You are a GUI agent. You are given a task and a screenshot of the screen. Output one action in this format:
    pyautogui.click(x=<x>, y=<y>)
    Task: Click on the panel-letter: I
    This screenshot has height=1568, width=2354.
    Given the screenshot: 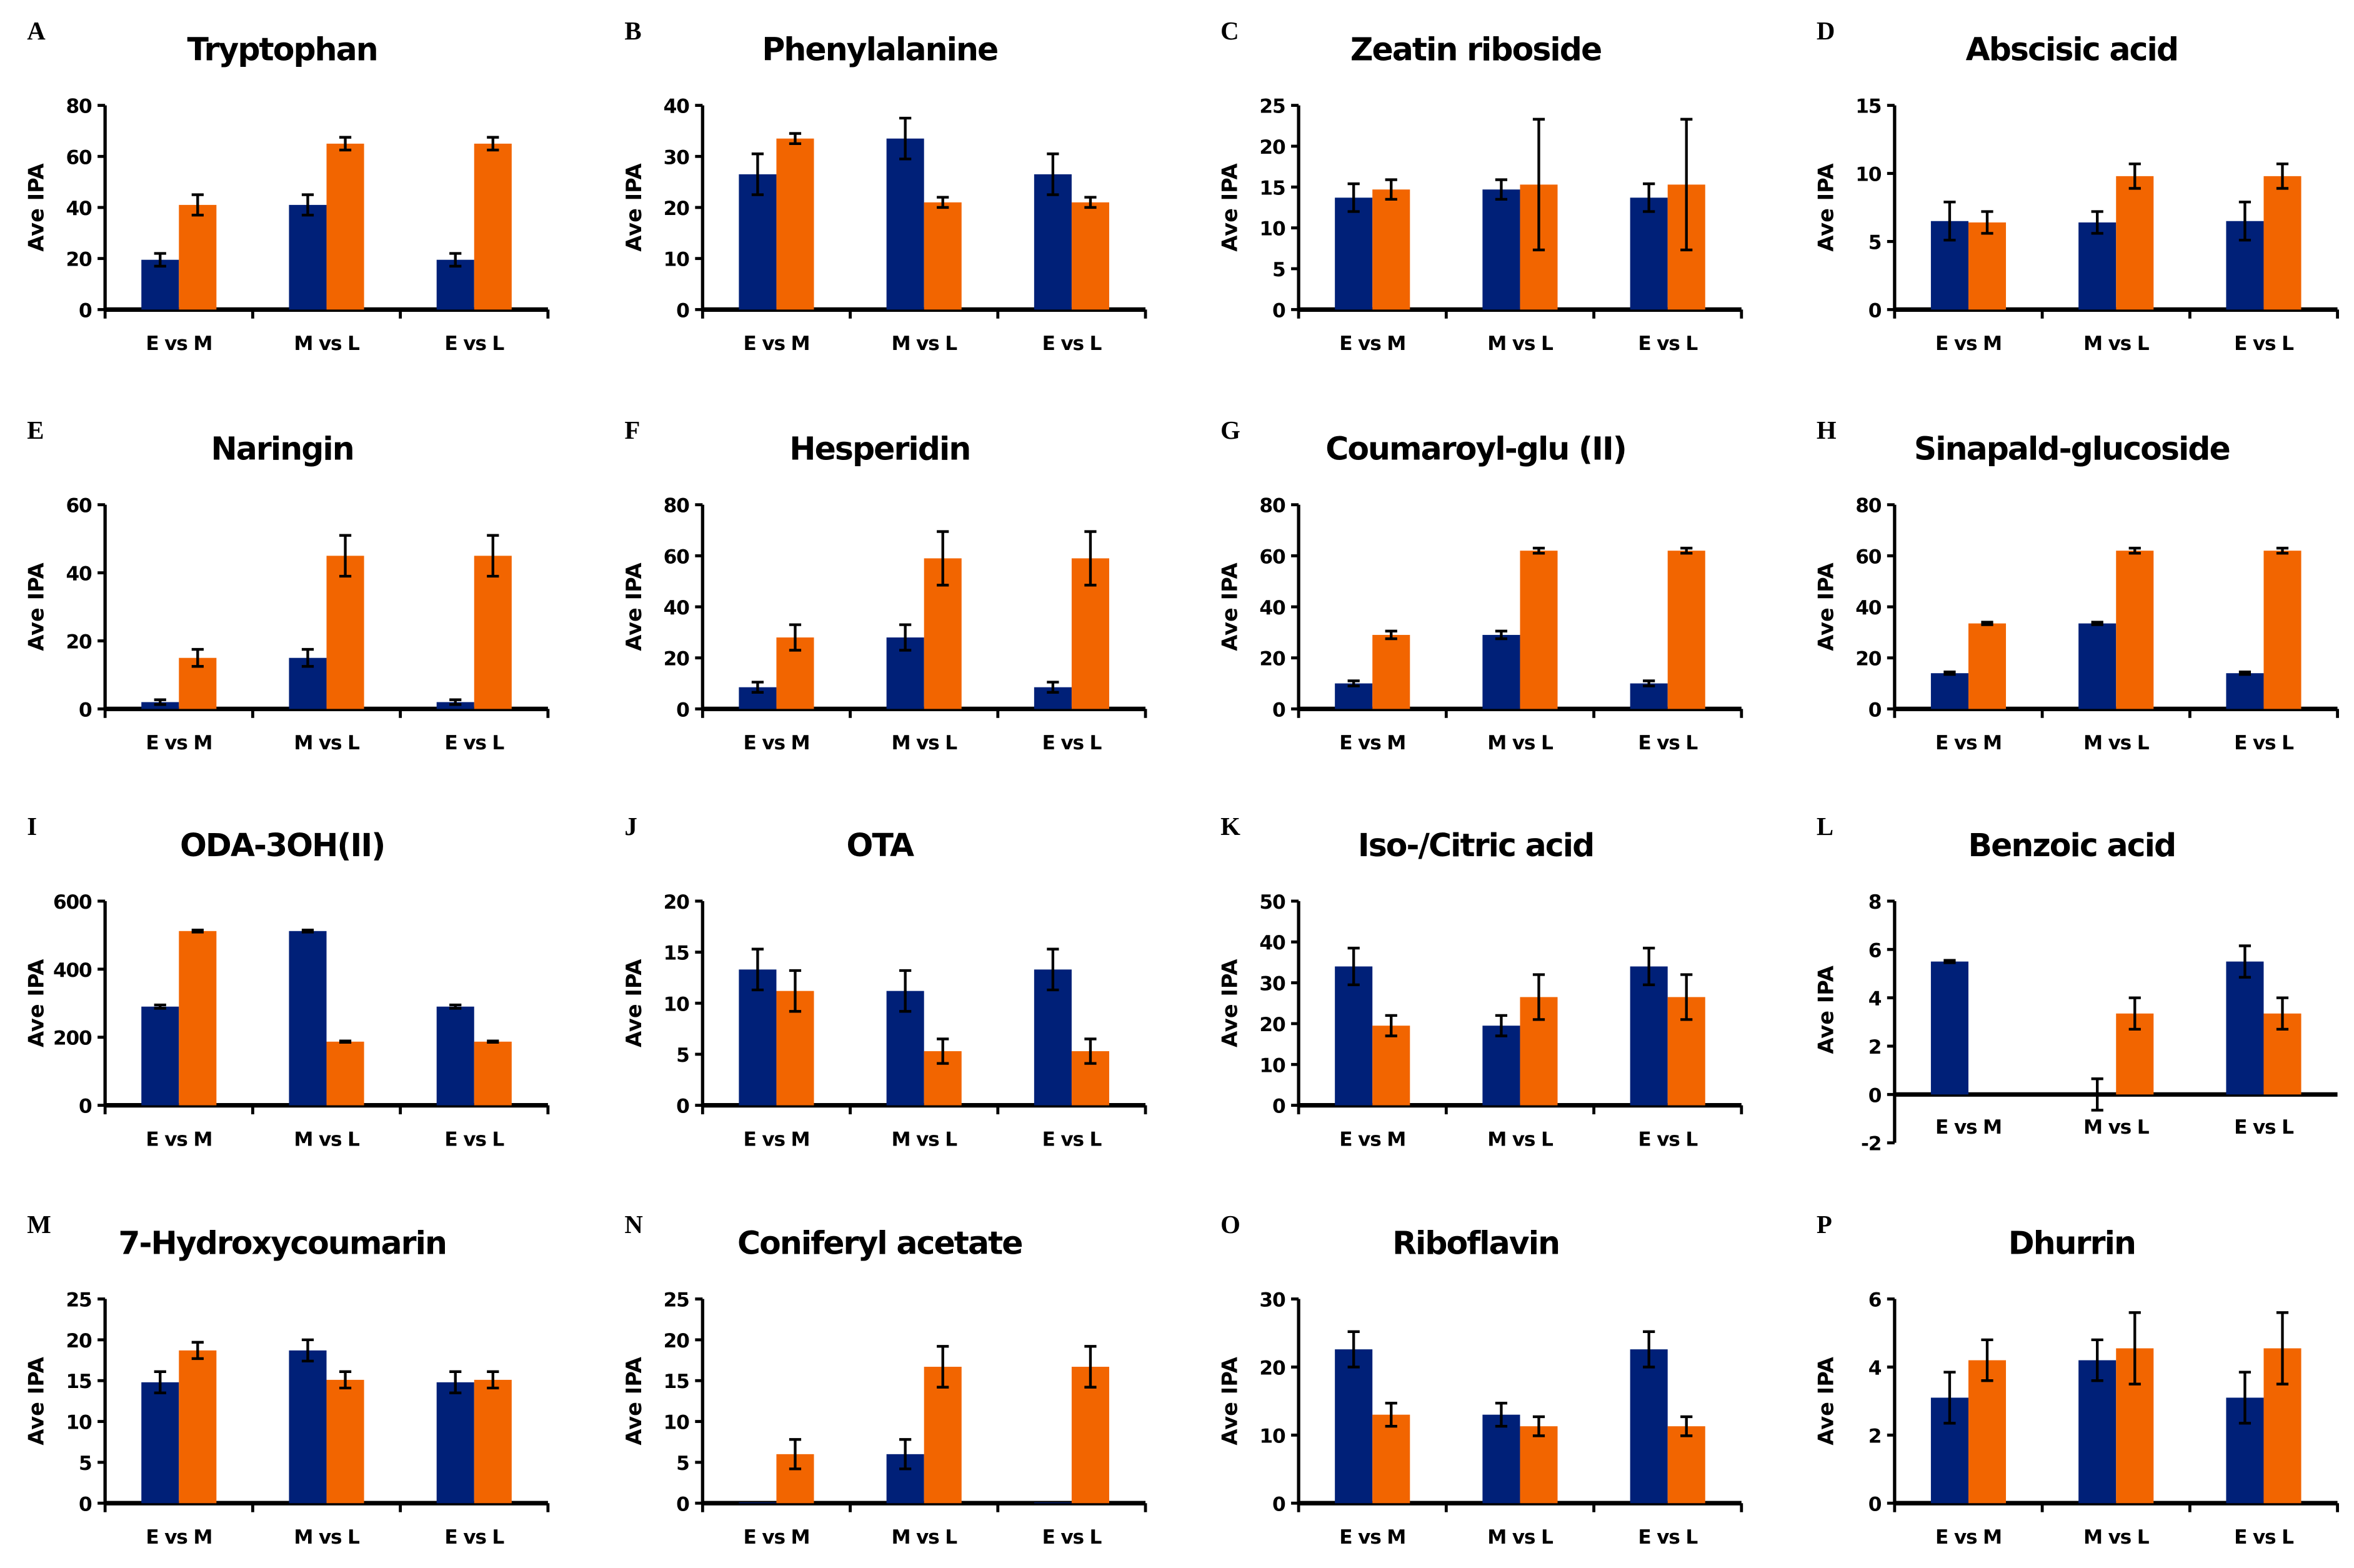 What is the action you would take?
    pyautogui.click(x=32, y=826)
    